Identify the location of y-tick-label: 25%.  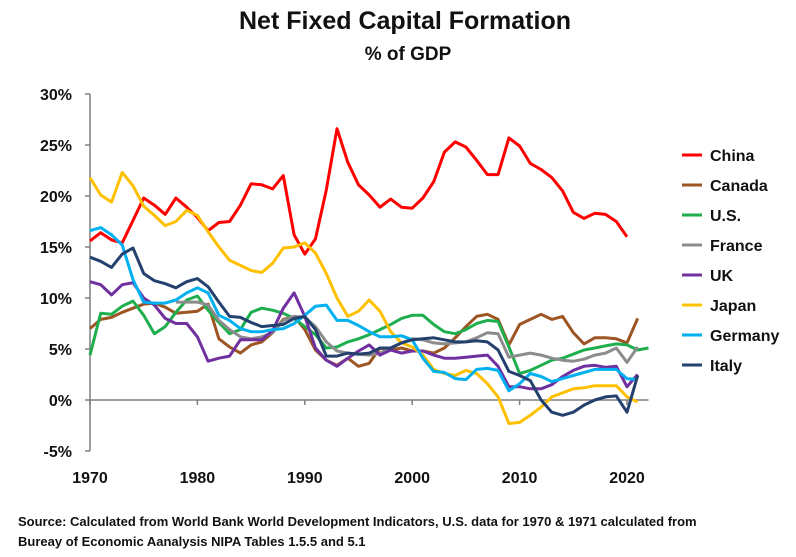
(56, 146).